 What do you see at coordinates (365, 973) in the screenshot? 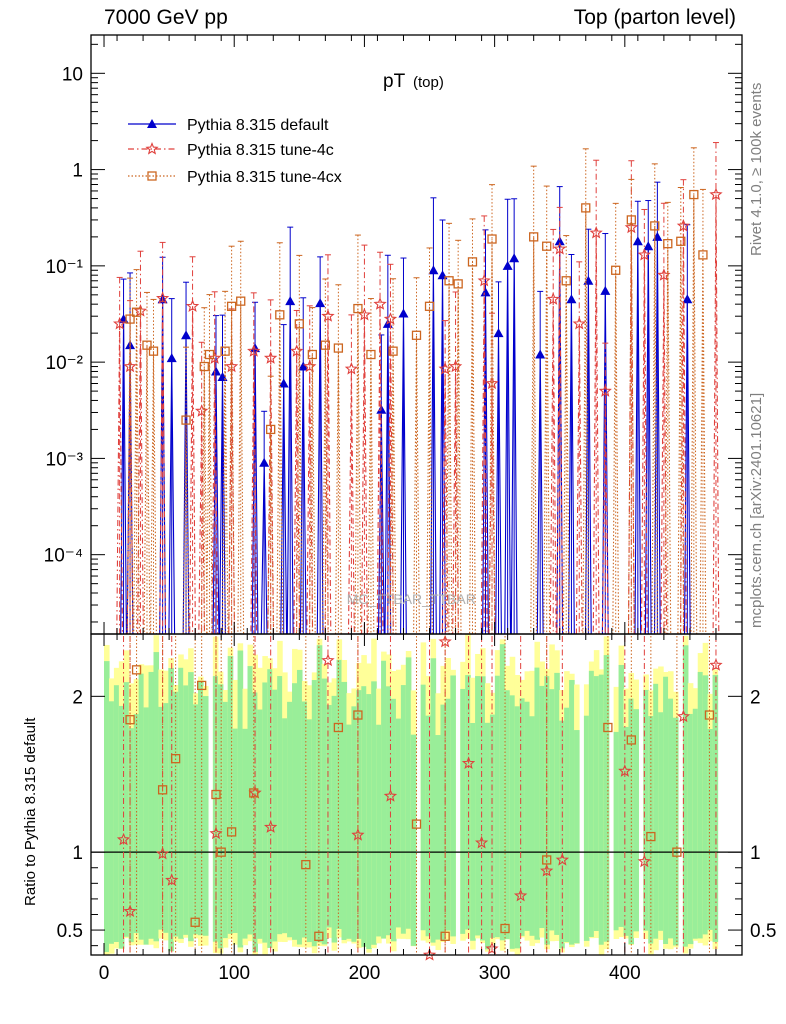
I see `x-tick-label: 200` at bounding box center [365, 973].